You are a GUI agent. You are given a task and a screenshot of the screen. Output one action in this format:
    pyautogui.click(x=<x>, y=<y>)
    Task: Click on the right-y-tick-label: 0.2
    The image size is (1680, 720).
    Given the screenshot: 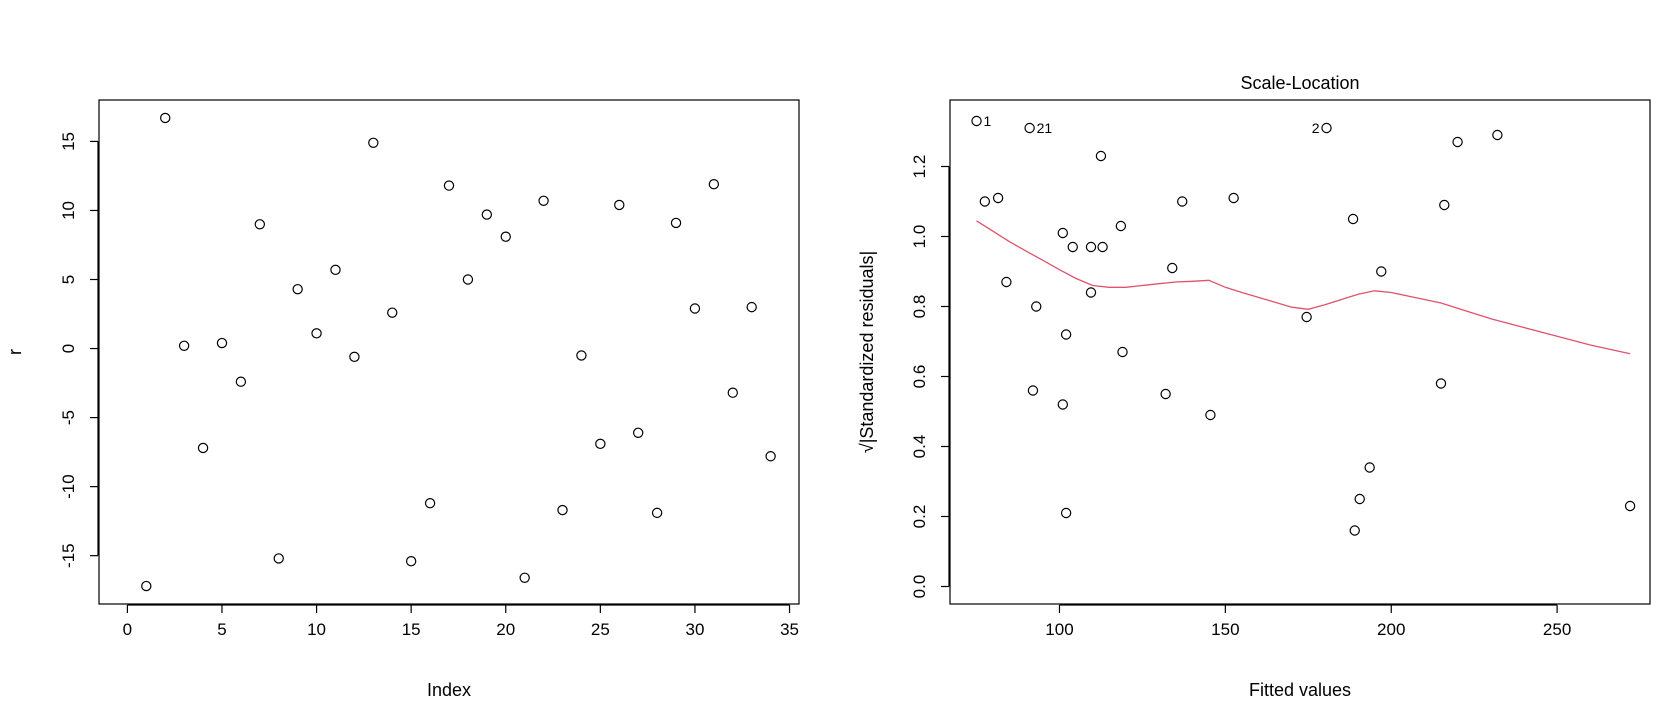 What is the action you would take?
    pyautogui.click(x=919, y=517)
    